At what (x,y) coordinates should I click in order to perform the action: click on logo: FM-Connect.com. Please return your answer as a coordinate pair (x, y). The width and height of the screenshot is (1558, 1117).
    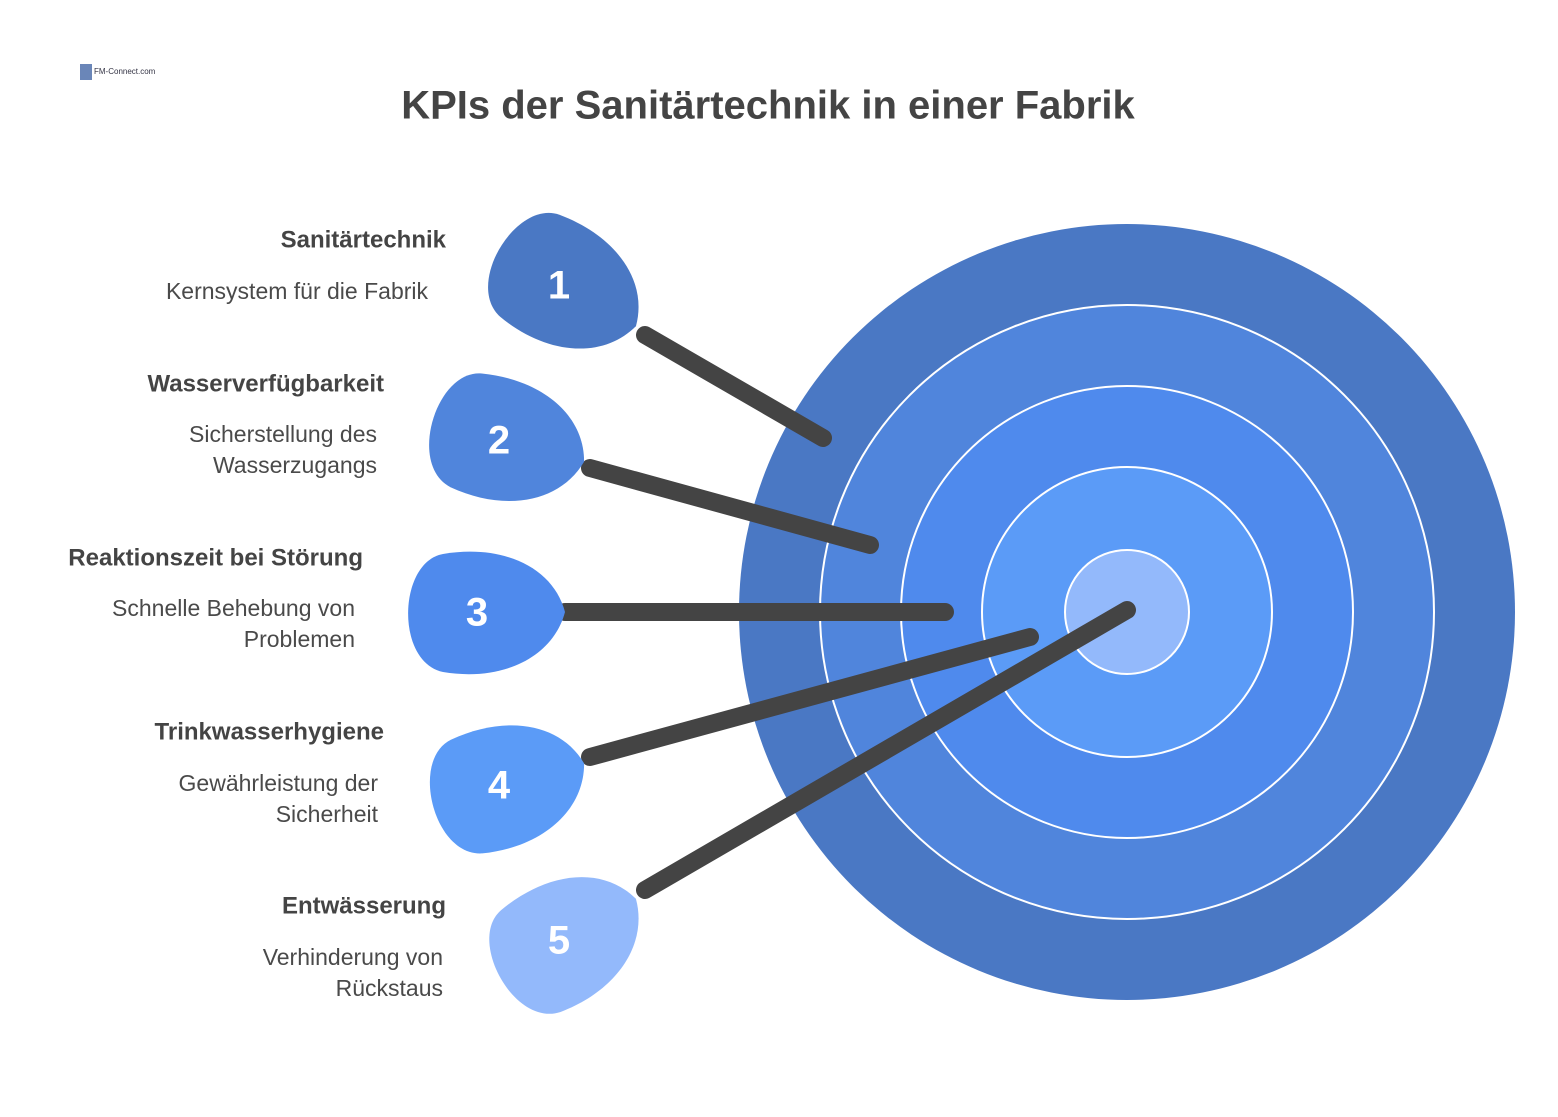
    Looking at the image, I should click on (125, 71).